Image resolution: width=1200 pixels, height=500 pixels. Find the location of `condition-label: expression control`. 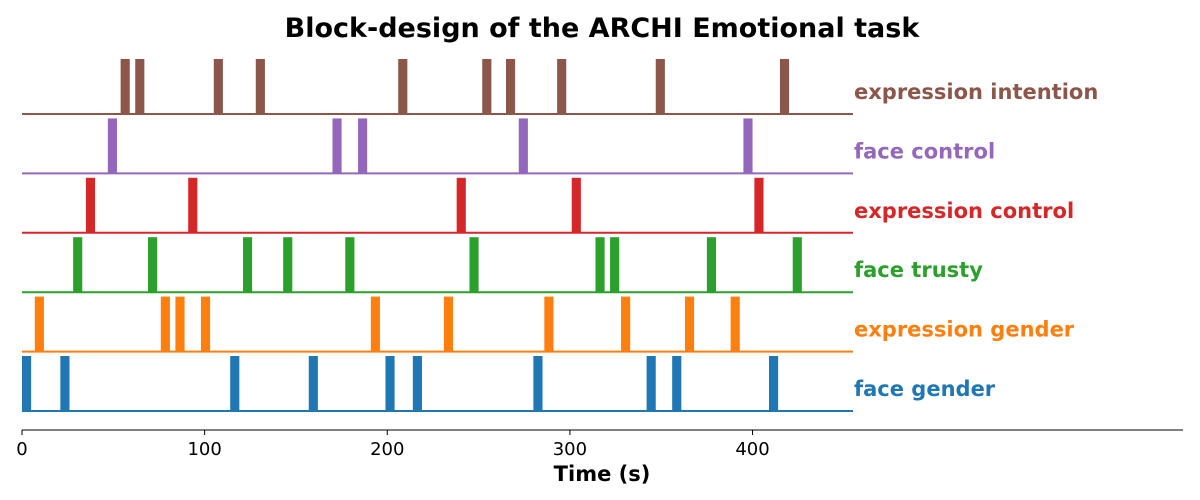

condition-label: expression control is located at coordinates (964, 211).